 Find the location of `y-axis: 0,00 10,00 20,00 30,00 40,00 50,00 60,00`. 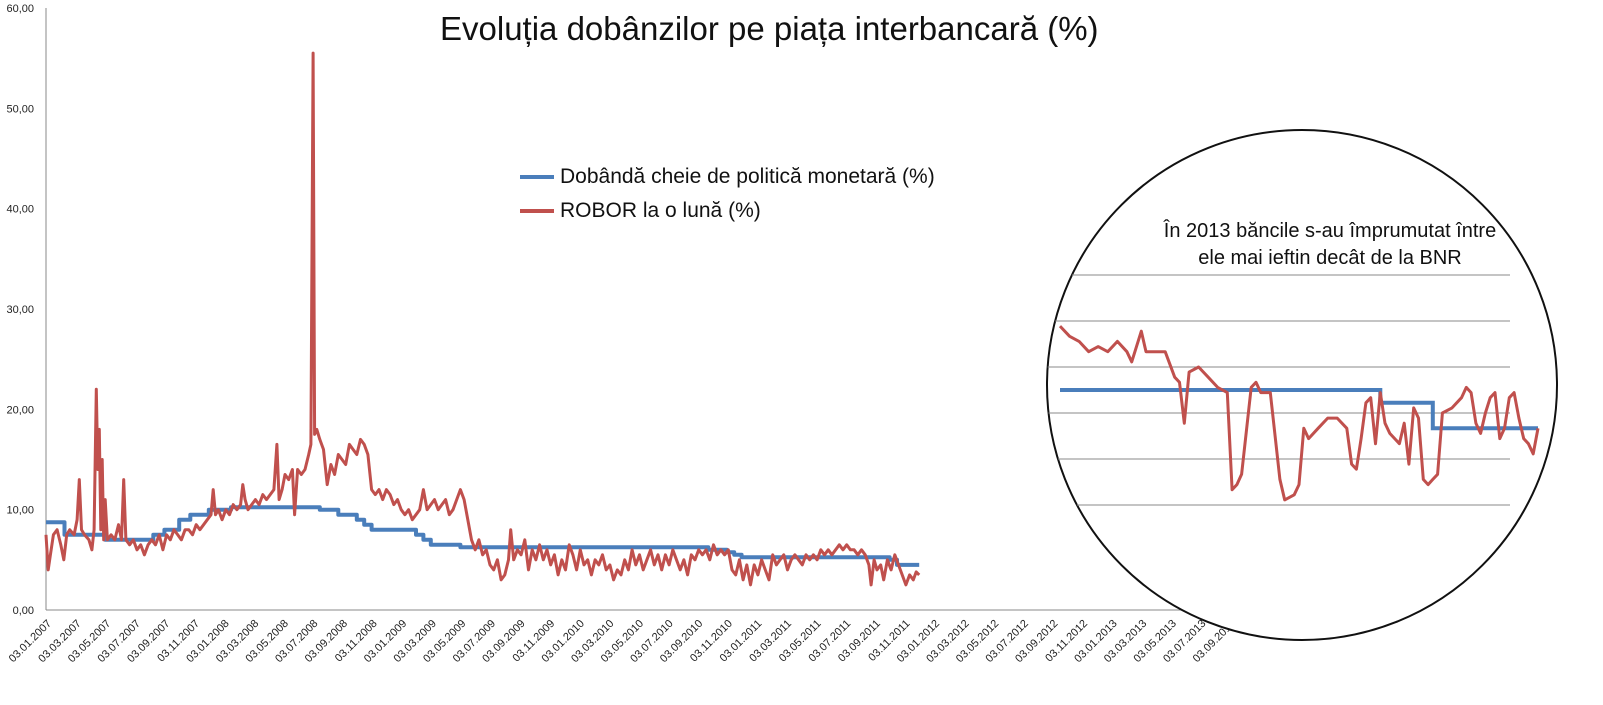

y-axis: 0,00 10,00 20,00 30,00 40,00 50,00 60,00 is located at coordinates (26, 310).